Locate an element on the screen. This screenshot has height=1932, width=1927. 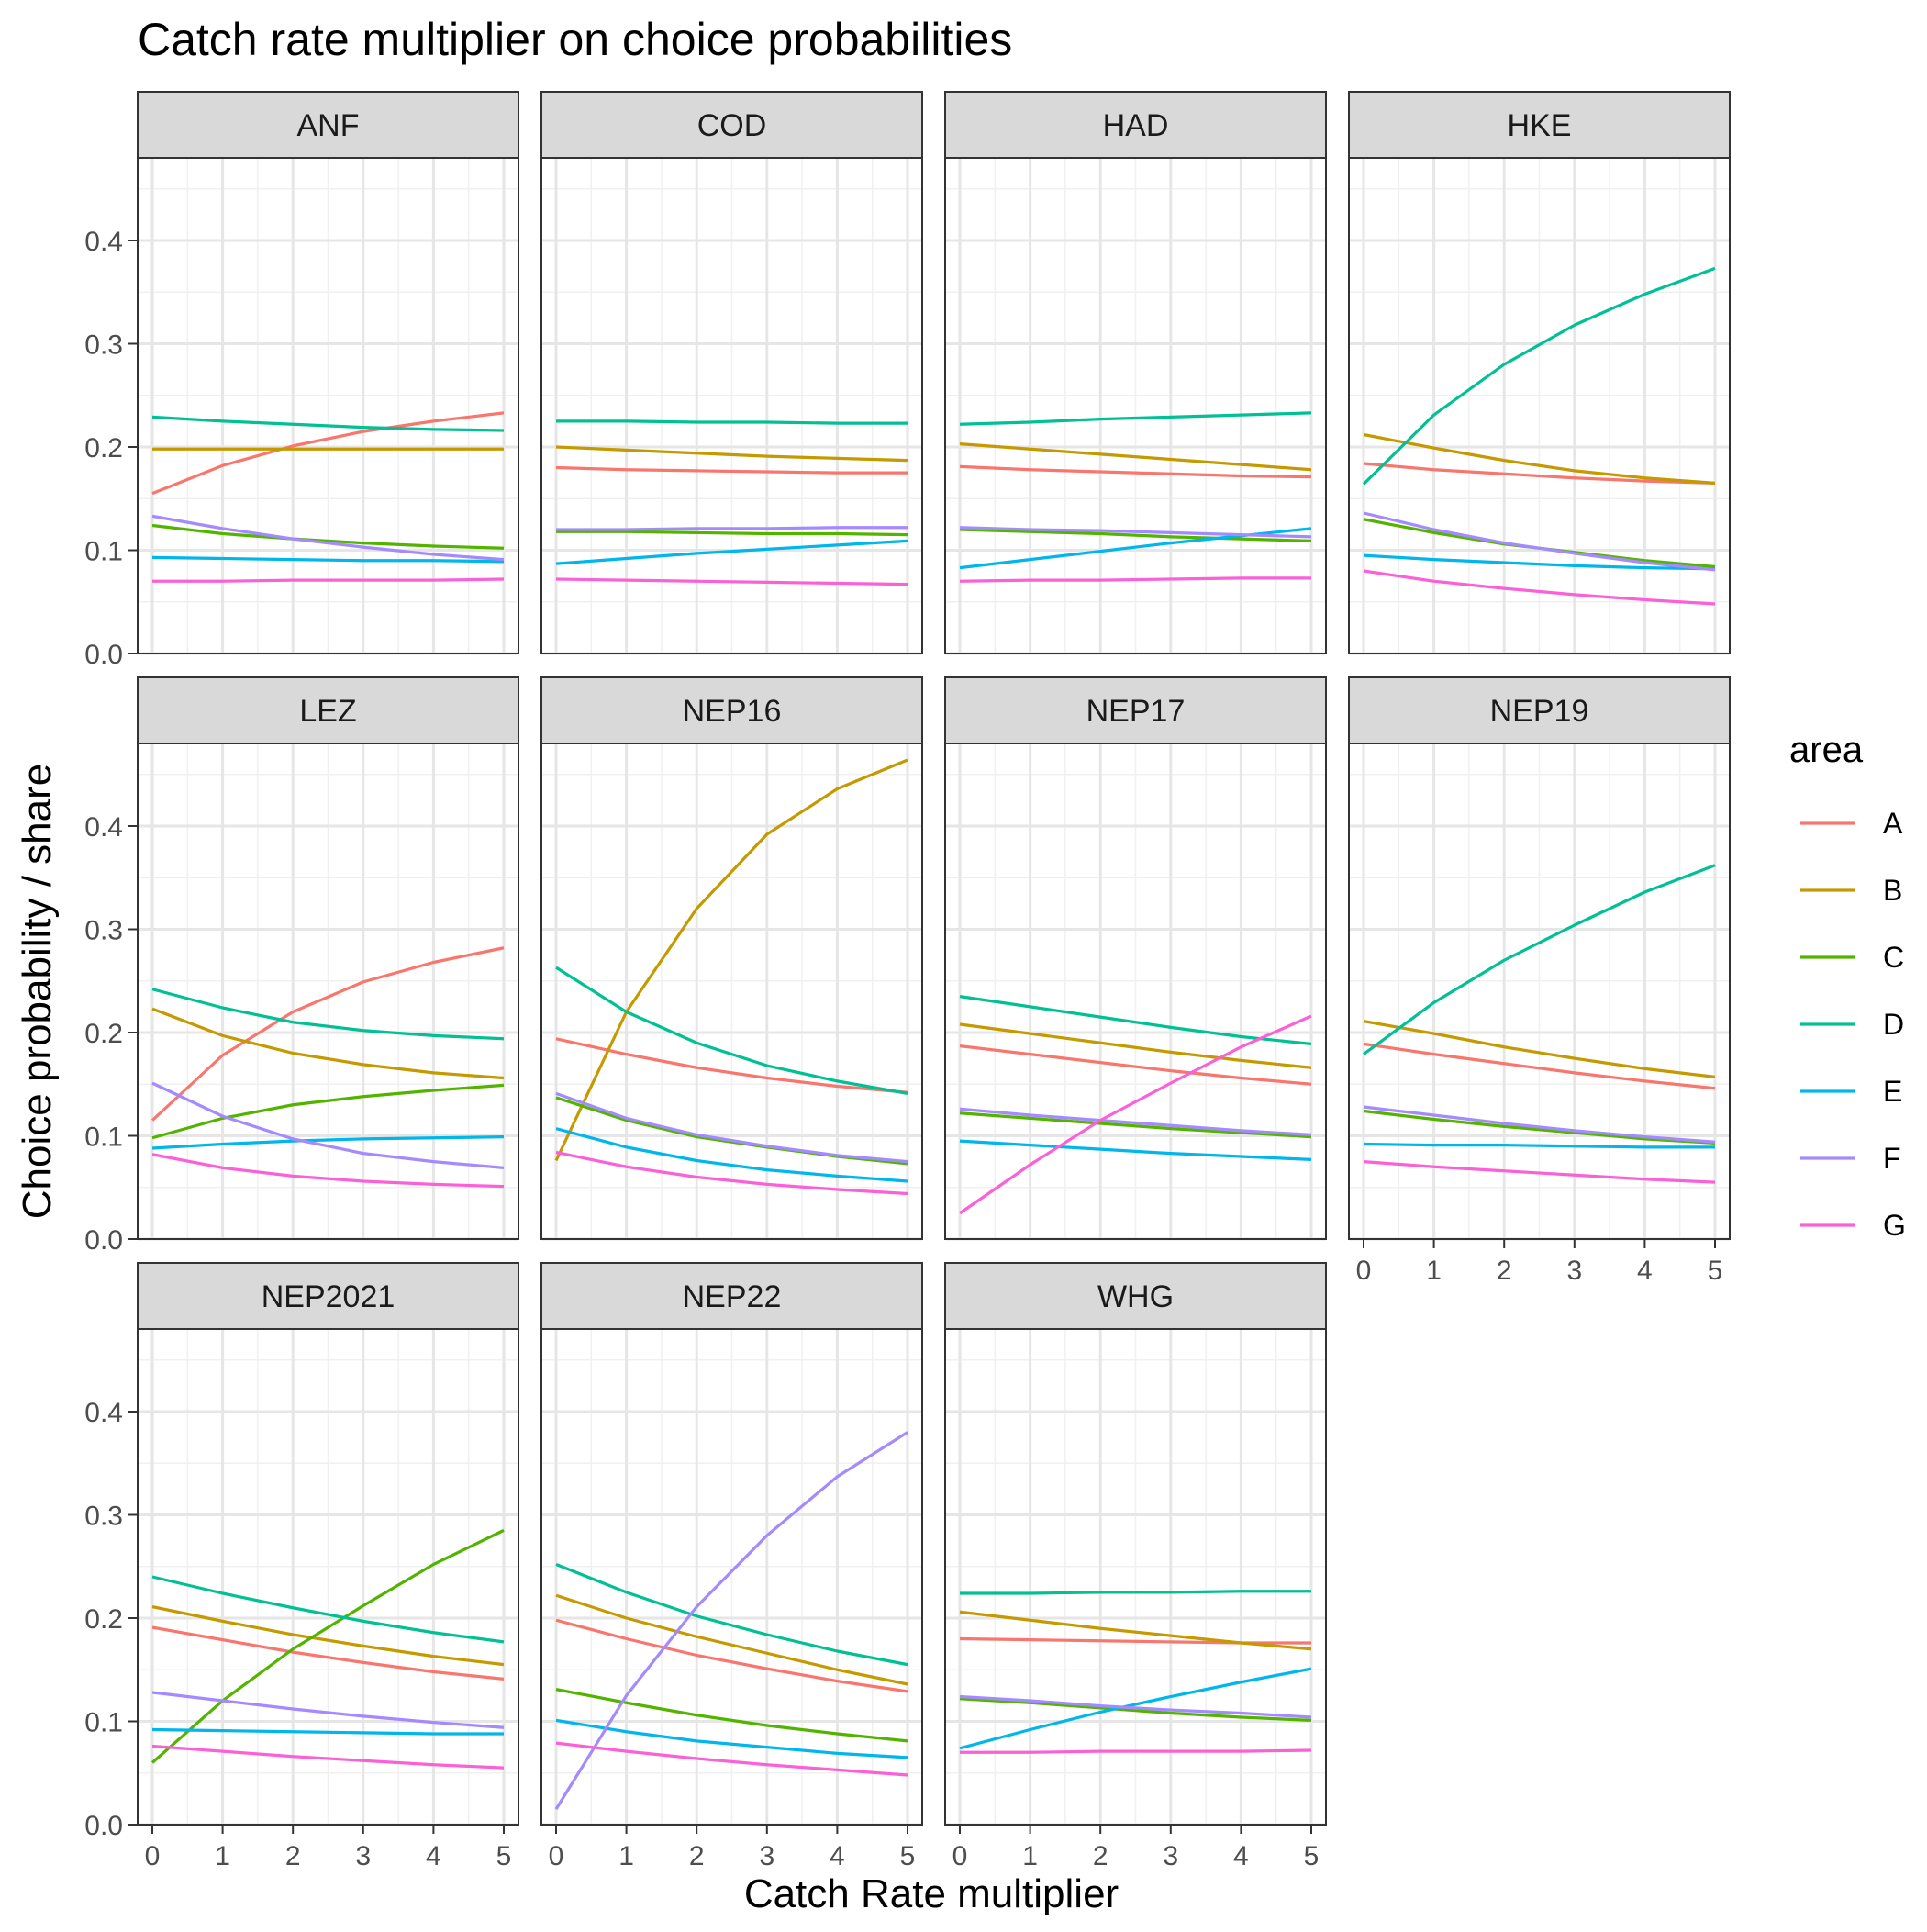
legend-label: G is located at coordinates (1894, 1226).